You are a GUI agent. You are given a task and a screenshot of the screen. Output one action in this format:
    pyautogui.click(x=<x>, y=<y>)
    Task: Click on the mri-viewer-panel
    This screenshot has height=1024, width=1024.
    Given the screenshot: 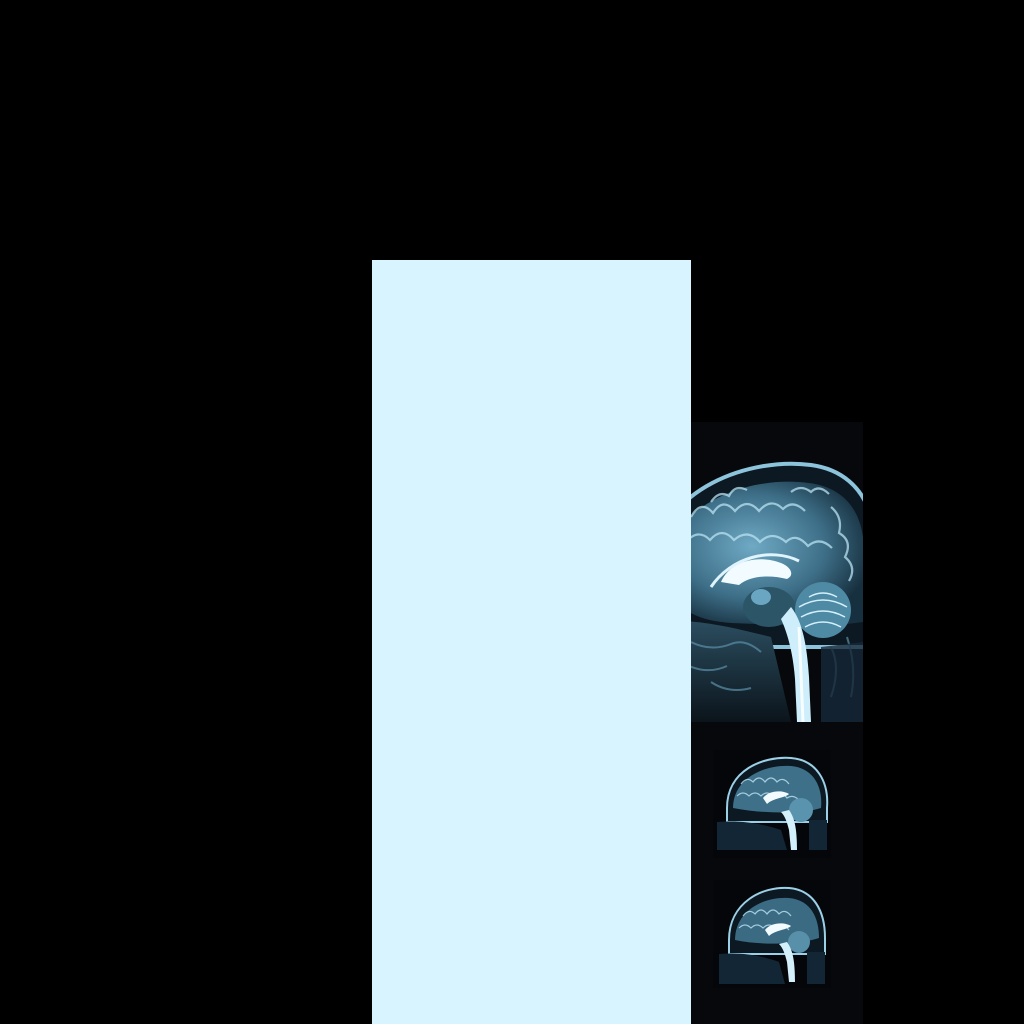 What is the action you would take?
    pyautogui.click(x=777, y=723)
    